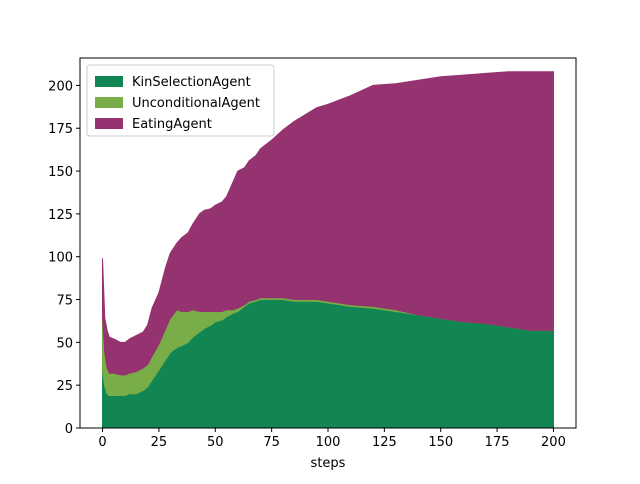 The width and height of the screenshot is (640, 484). I want to click on x-tick-label: 175, so click(497, 442).